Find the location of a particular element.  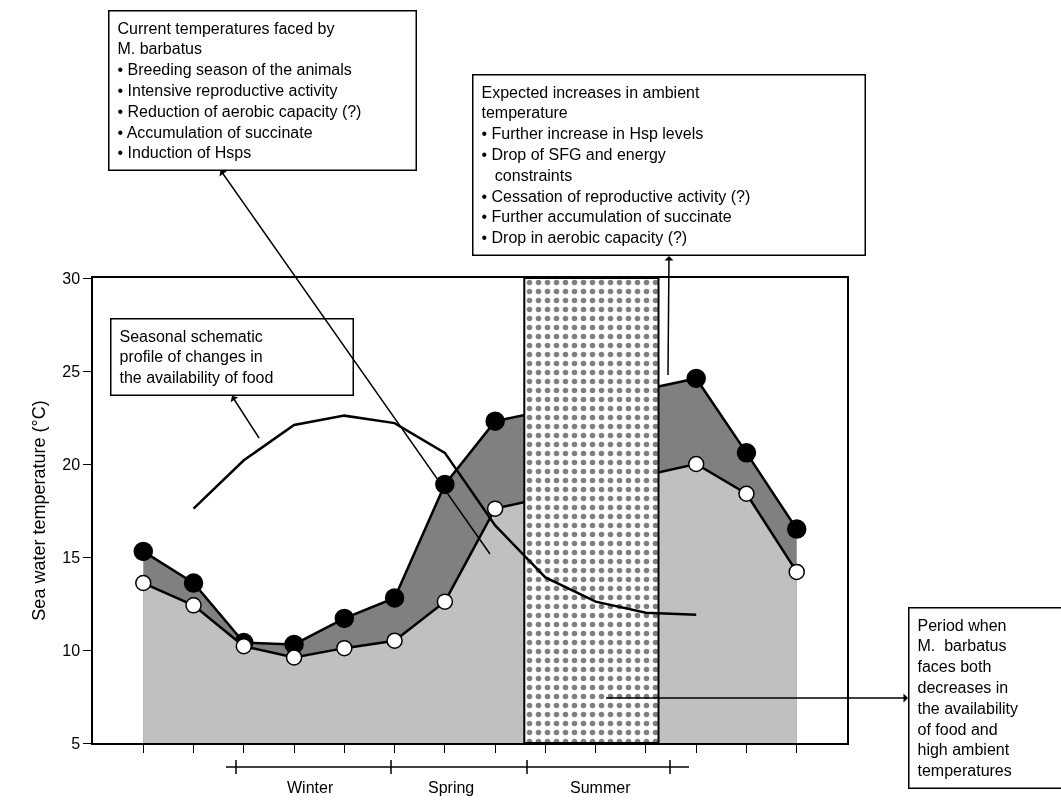

text: Period when M. barbatus faces both decreases in the availability of food and high ambient temperatures is located at coordinates (967, 698).